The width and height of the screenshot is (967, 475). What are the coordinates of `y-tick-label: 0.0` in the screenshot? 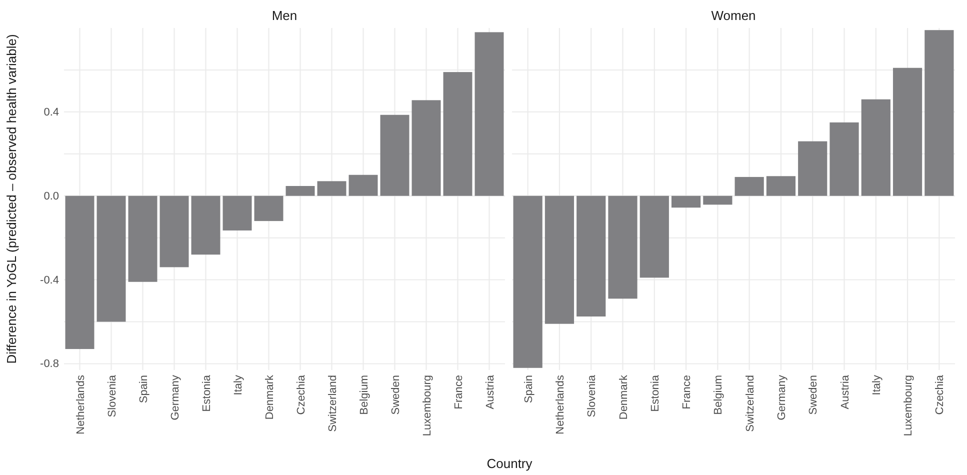 It's located at (51, 196).